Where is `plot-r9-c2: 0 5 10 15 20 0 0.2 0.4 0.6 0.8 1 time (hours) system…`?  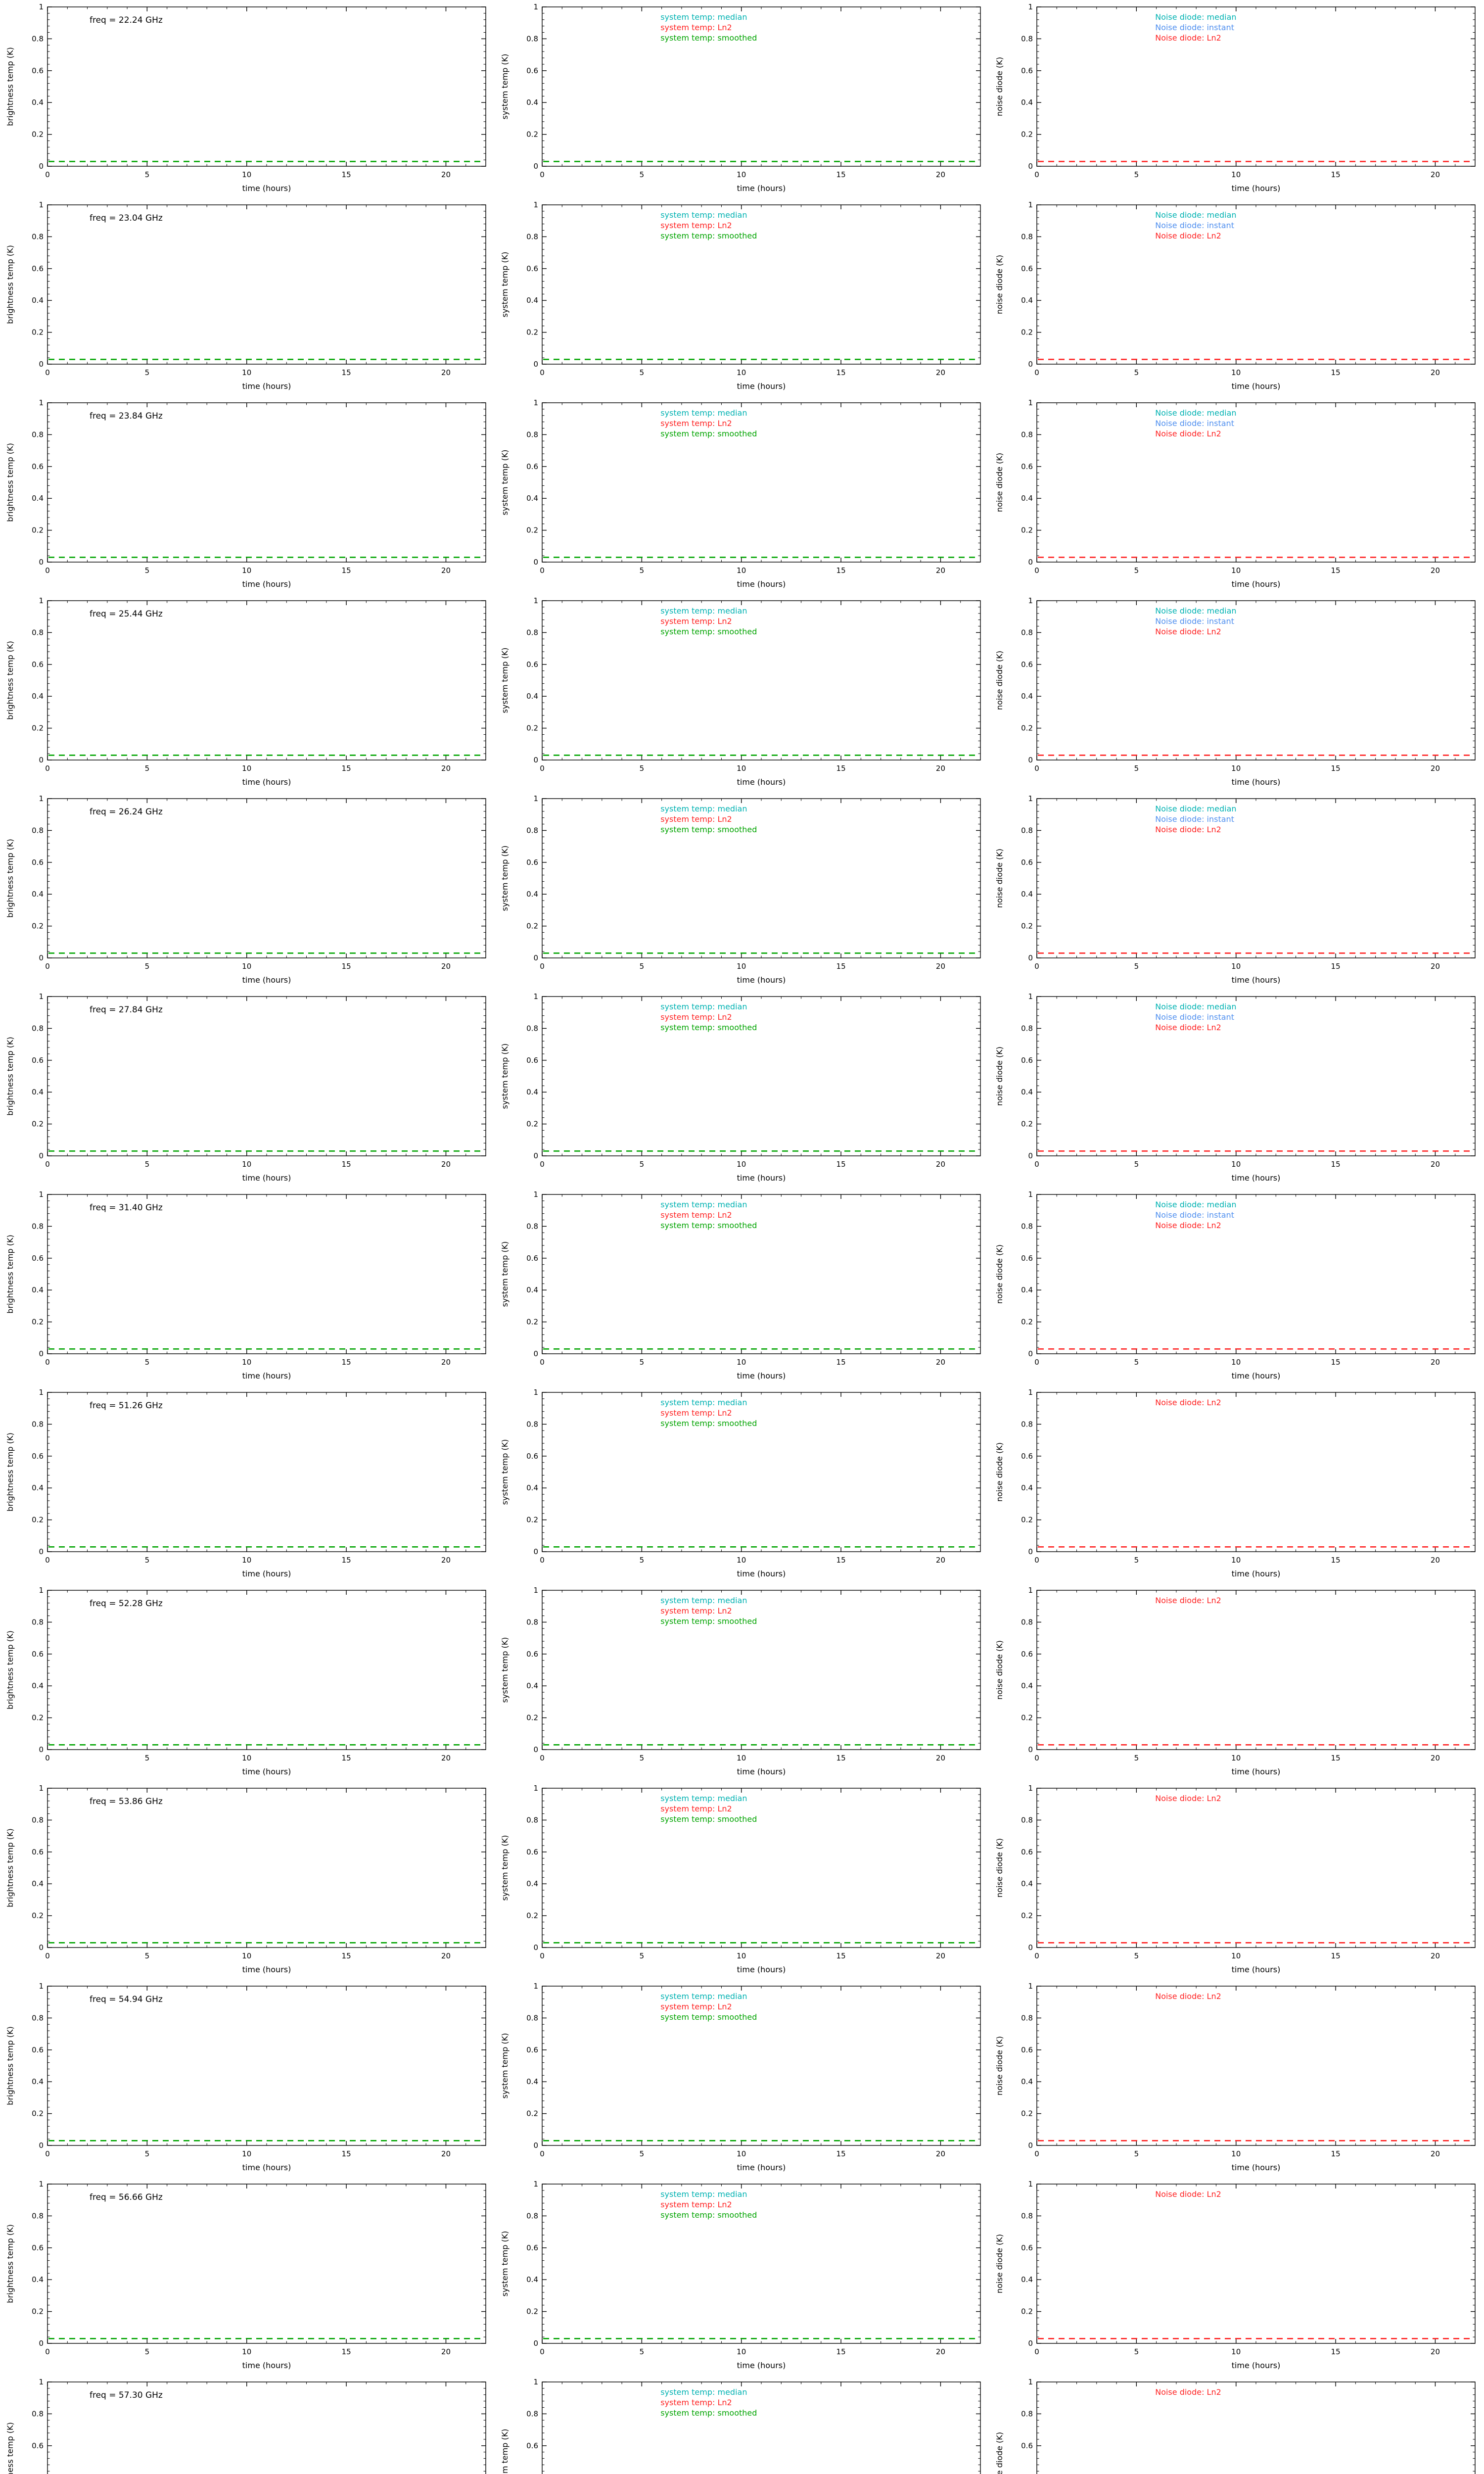
plot-r9-c2: 0 5 10 15 20 0 0.2 0.4 0.6 0.8 1 time (hours) system… is located at coordinates (740, 1681).